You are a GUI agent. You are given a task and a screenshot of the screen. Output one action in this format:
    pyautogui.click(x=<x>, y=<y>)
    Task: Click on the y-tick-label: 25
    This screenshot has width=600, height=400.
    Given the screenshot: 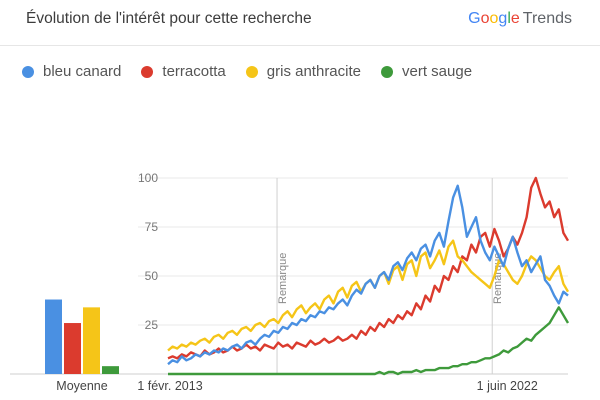 What is the action you would take?
    pyautogui.click(x=152, y=325)
    